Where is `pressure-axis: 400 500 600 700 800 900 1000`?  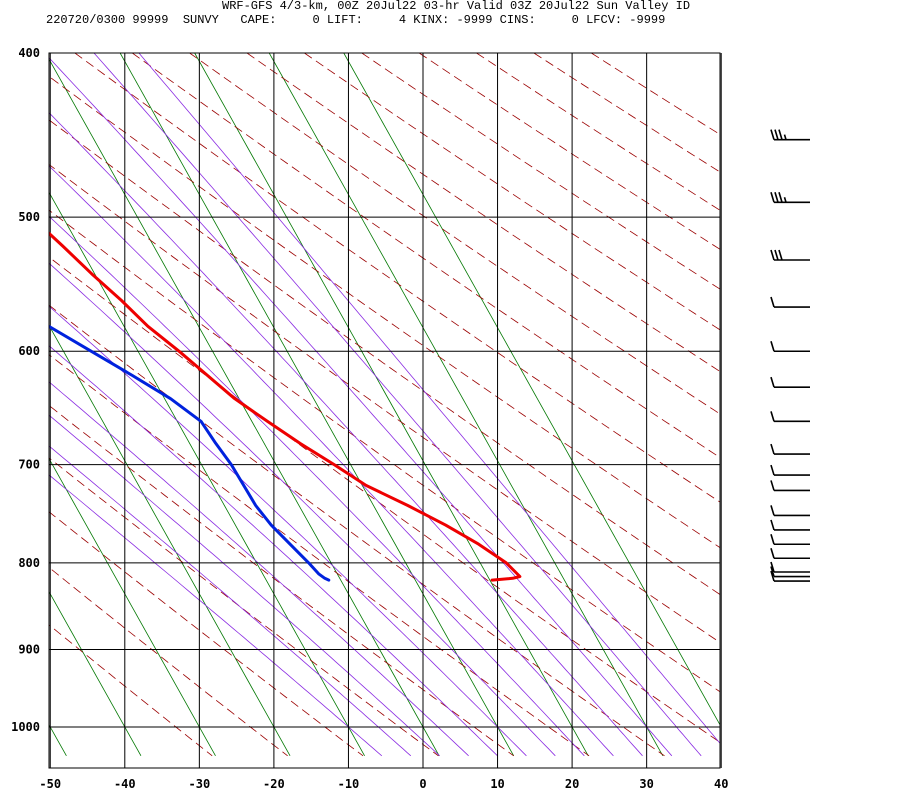
pressure-axis: 400 500 600 700 800 900 1000 is located at coordinates (25, 390).